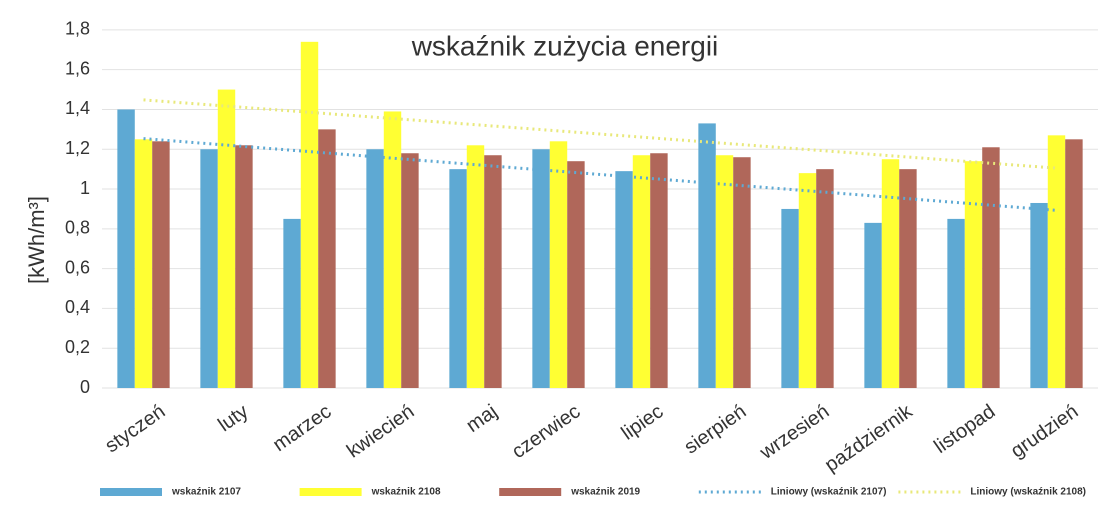 This screenshot has height=512, width=1103. Describe the element at coordinates (794, 432) in the screenshot. I see `x-tick-label: wrzesień` at that location.